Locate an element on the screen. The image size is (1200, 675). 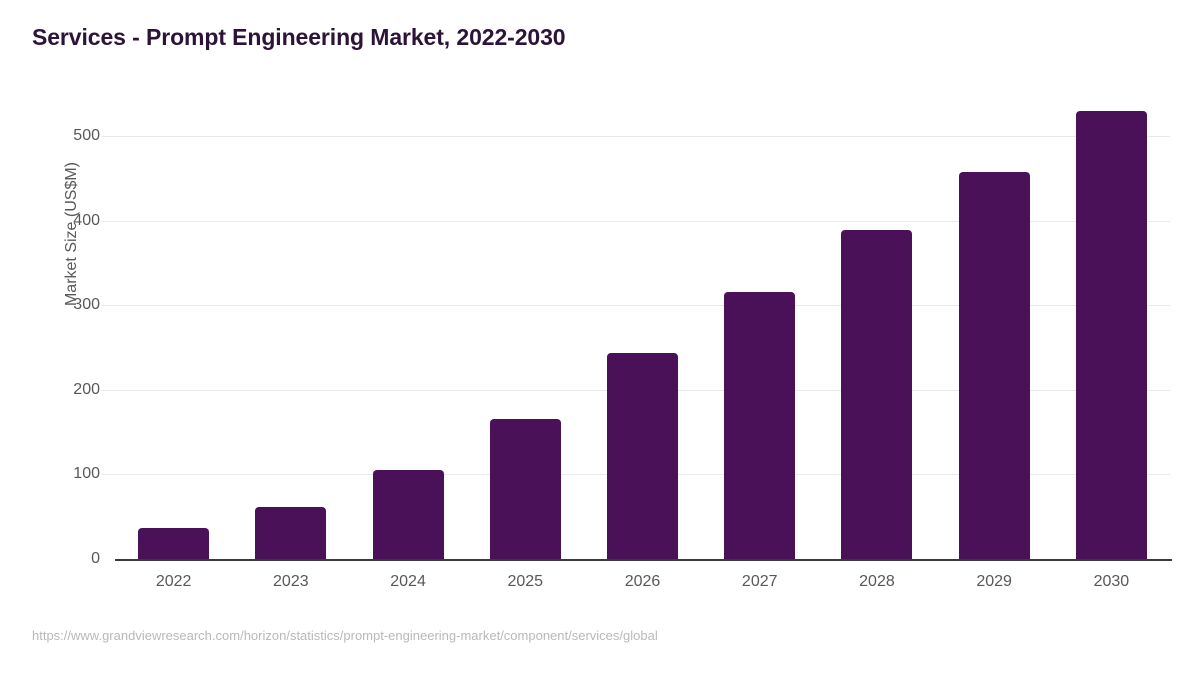
bar-2025 is located at coordinates (525, 489).